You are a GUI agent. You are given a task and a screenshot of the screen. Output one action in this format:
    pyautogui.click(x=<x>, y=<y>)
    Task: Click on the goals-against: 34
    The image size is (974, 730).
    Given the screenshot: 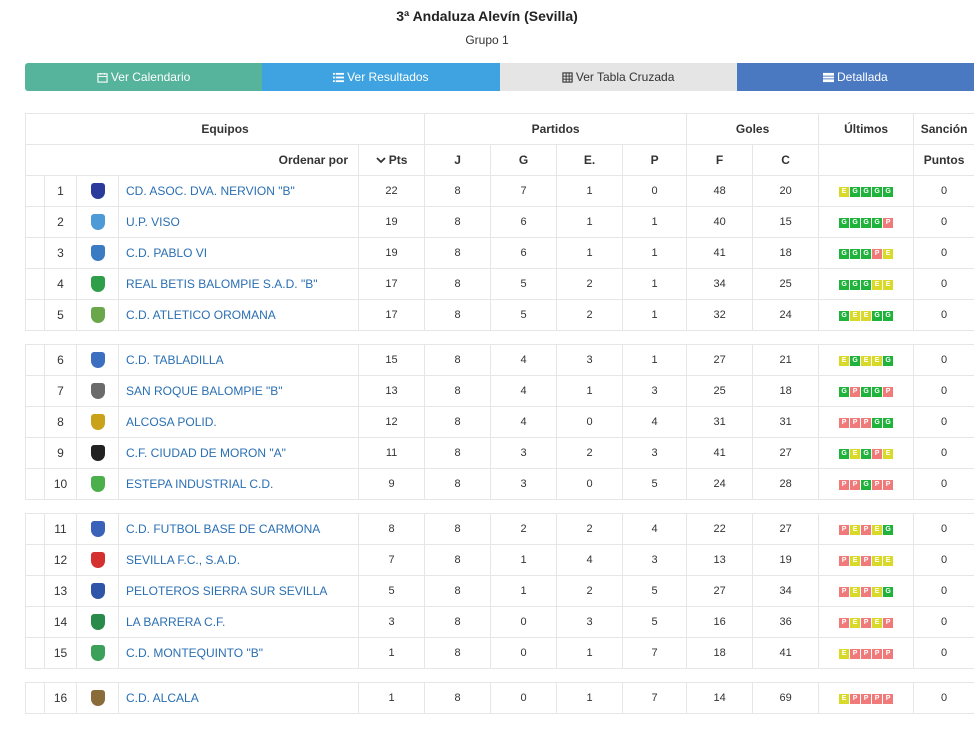 What is the action you would take?
    pyautogui.click(x=786, y=591)
    